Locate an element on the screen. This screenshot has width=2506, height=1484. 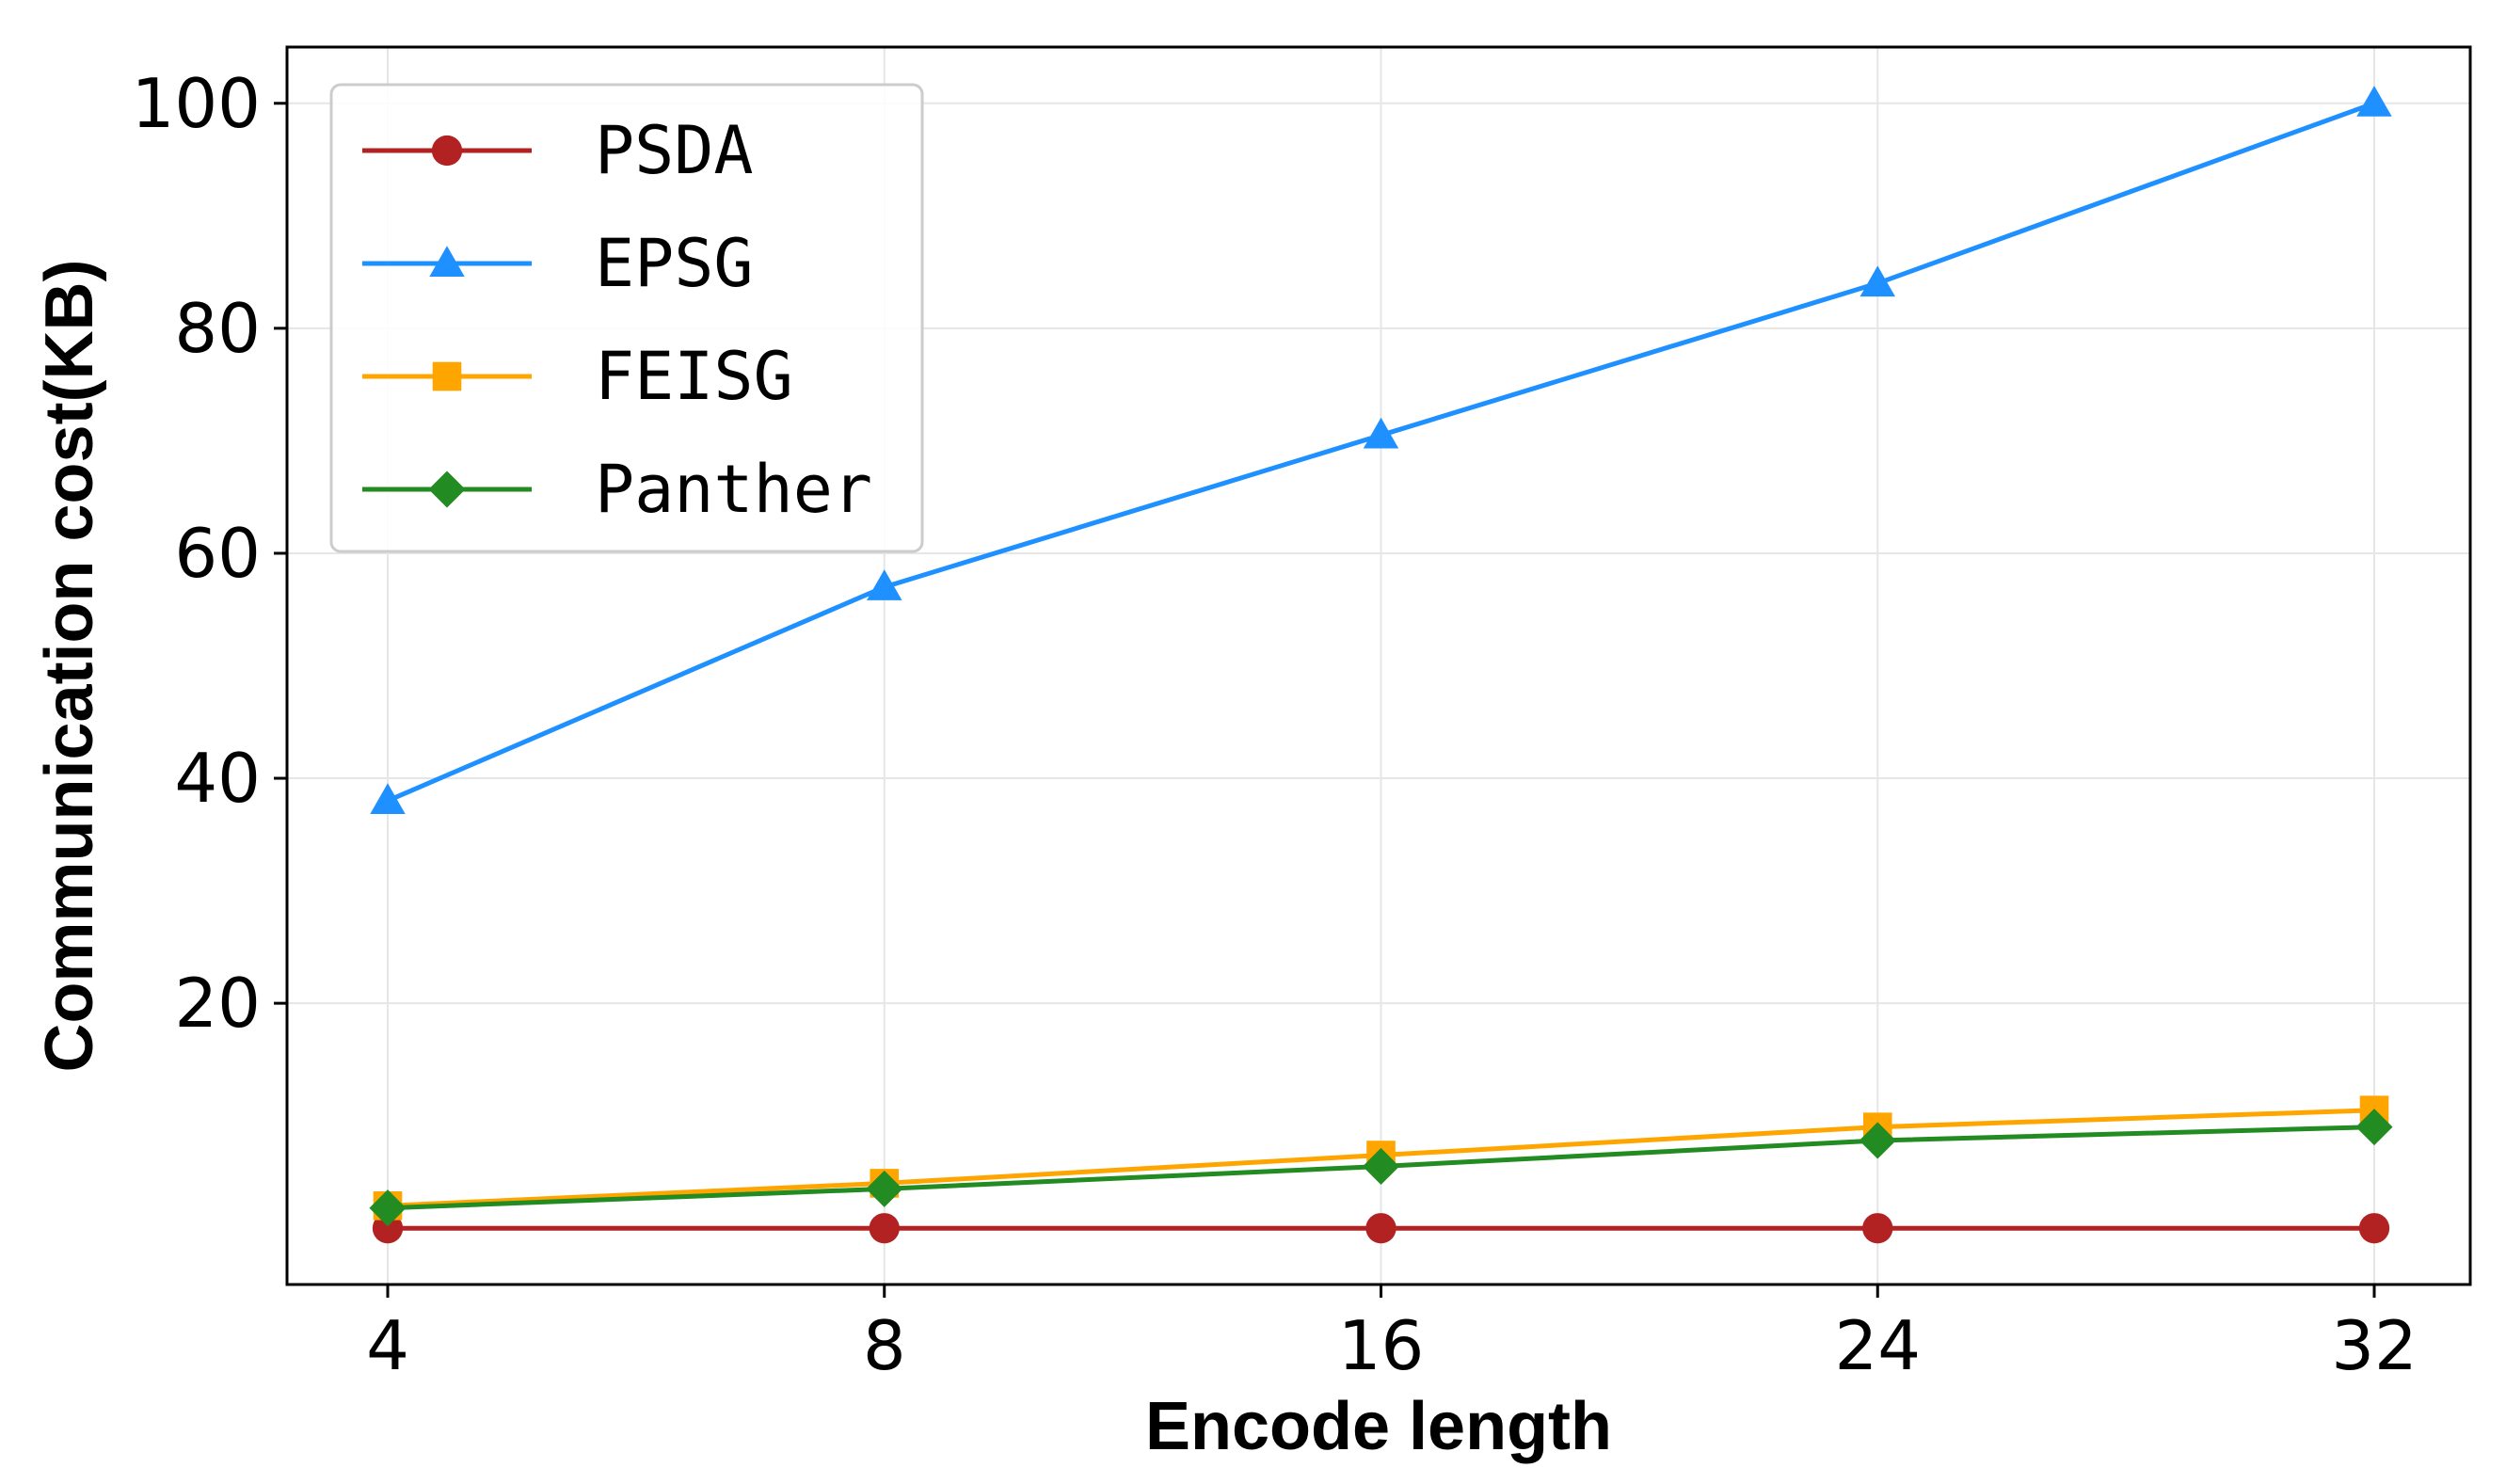
y-tick-label: 20 is located at coordinates (217, 1003).